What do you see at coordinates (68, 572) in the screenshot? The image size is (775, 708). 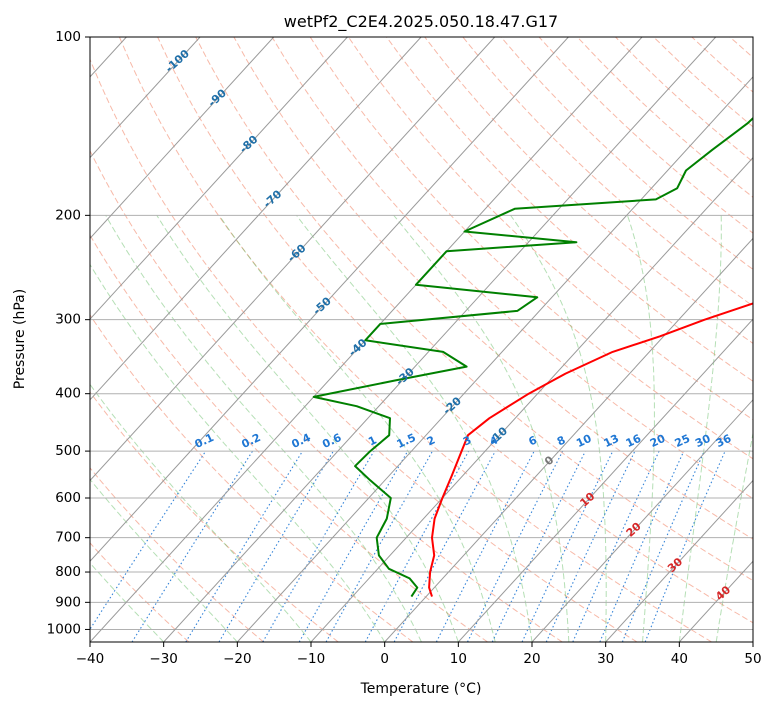 I see `y-tick-label: 800` at bounding box center [68, 572].